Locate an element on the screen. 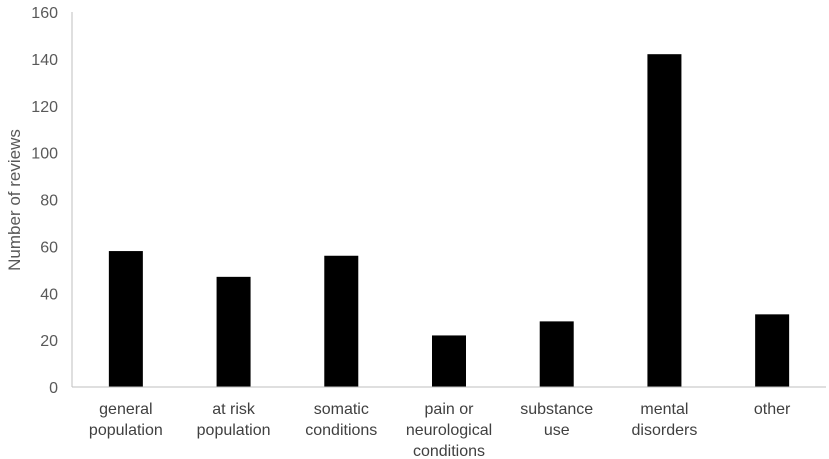 Image resolution: width=829 pixels, height=459 pixels. x-category-label: other is located at coordinates (772, 409).